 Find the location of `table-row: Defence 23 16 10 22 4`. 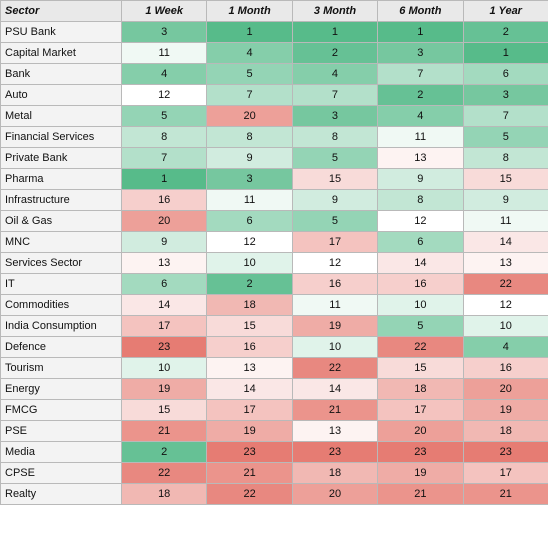

table-row: Defence 23 16 10 22 4 is located at coordinates (274, 347).